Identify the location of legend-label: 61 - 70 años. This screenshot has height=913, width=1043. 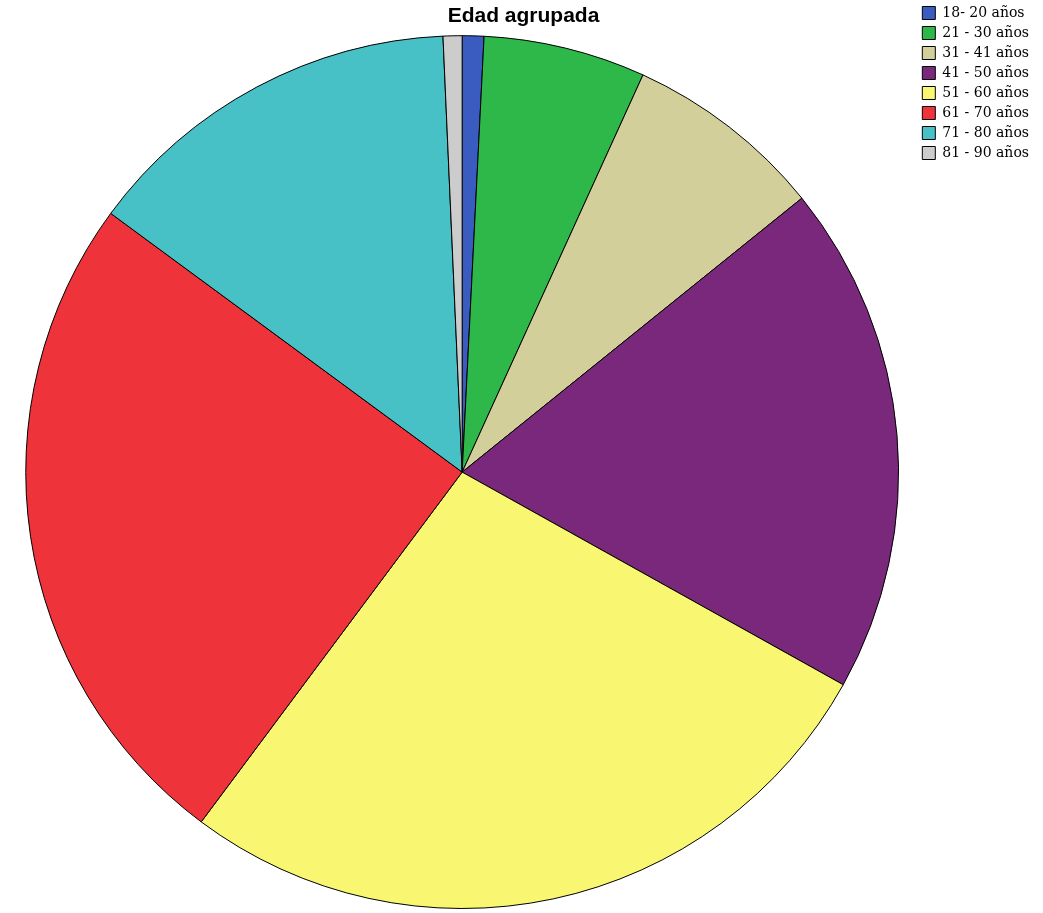
(985, 111).